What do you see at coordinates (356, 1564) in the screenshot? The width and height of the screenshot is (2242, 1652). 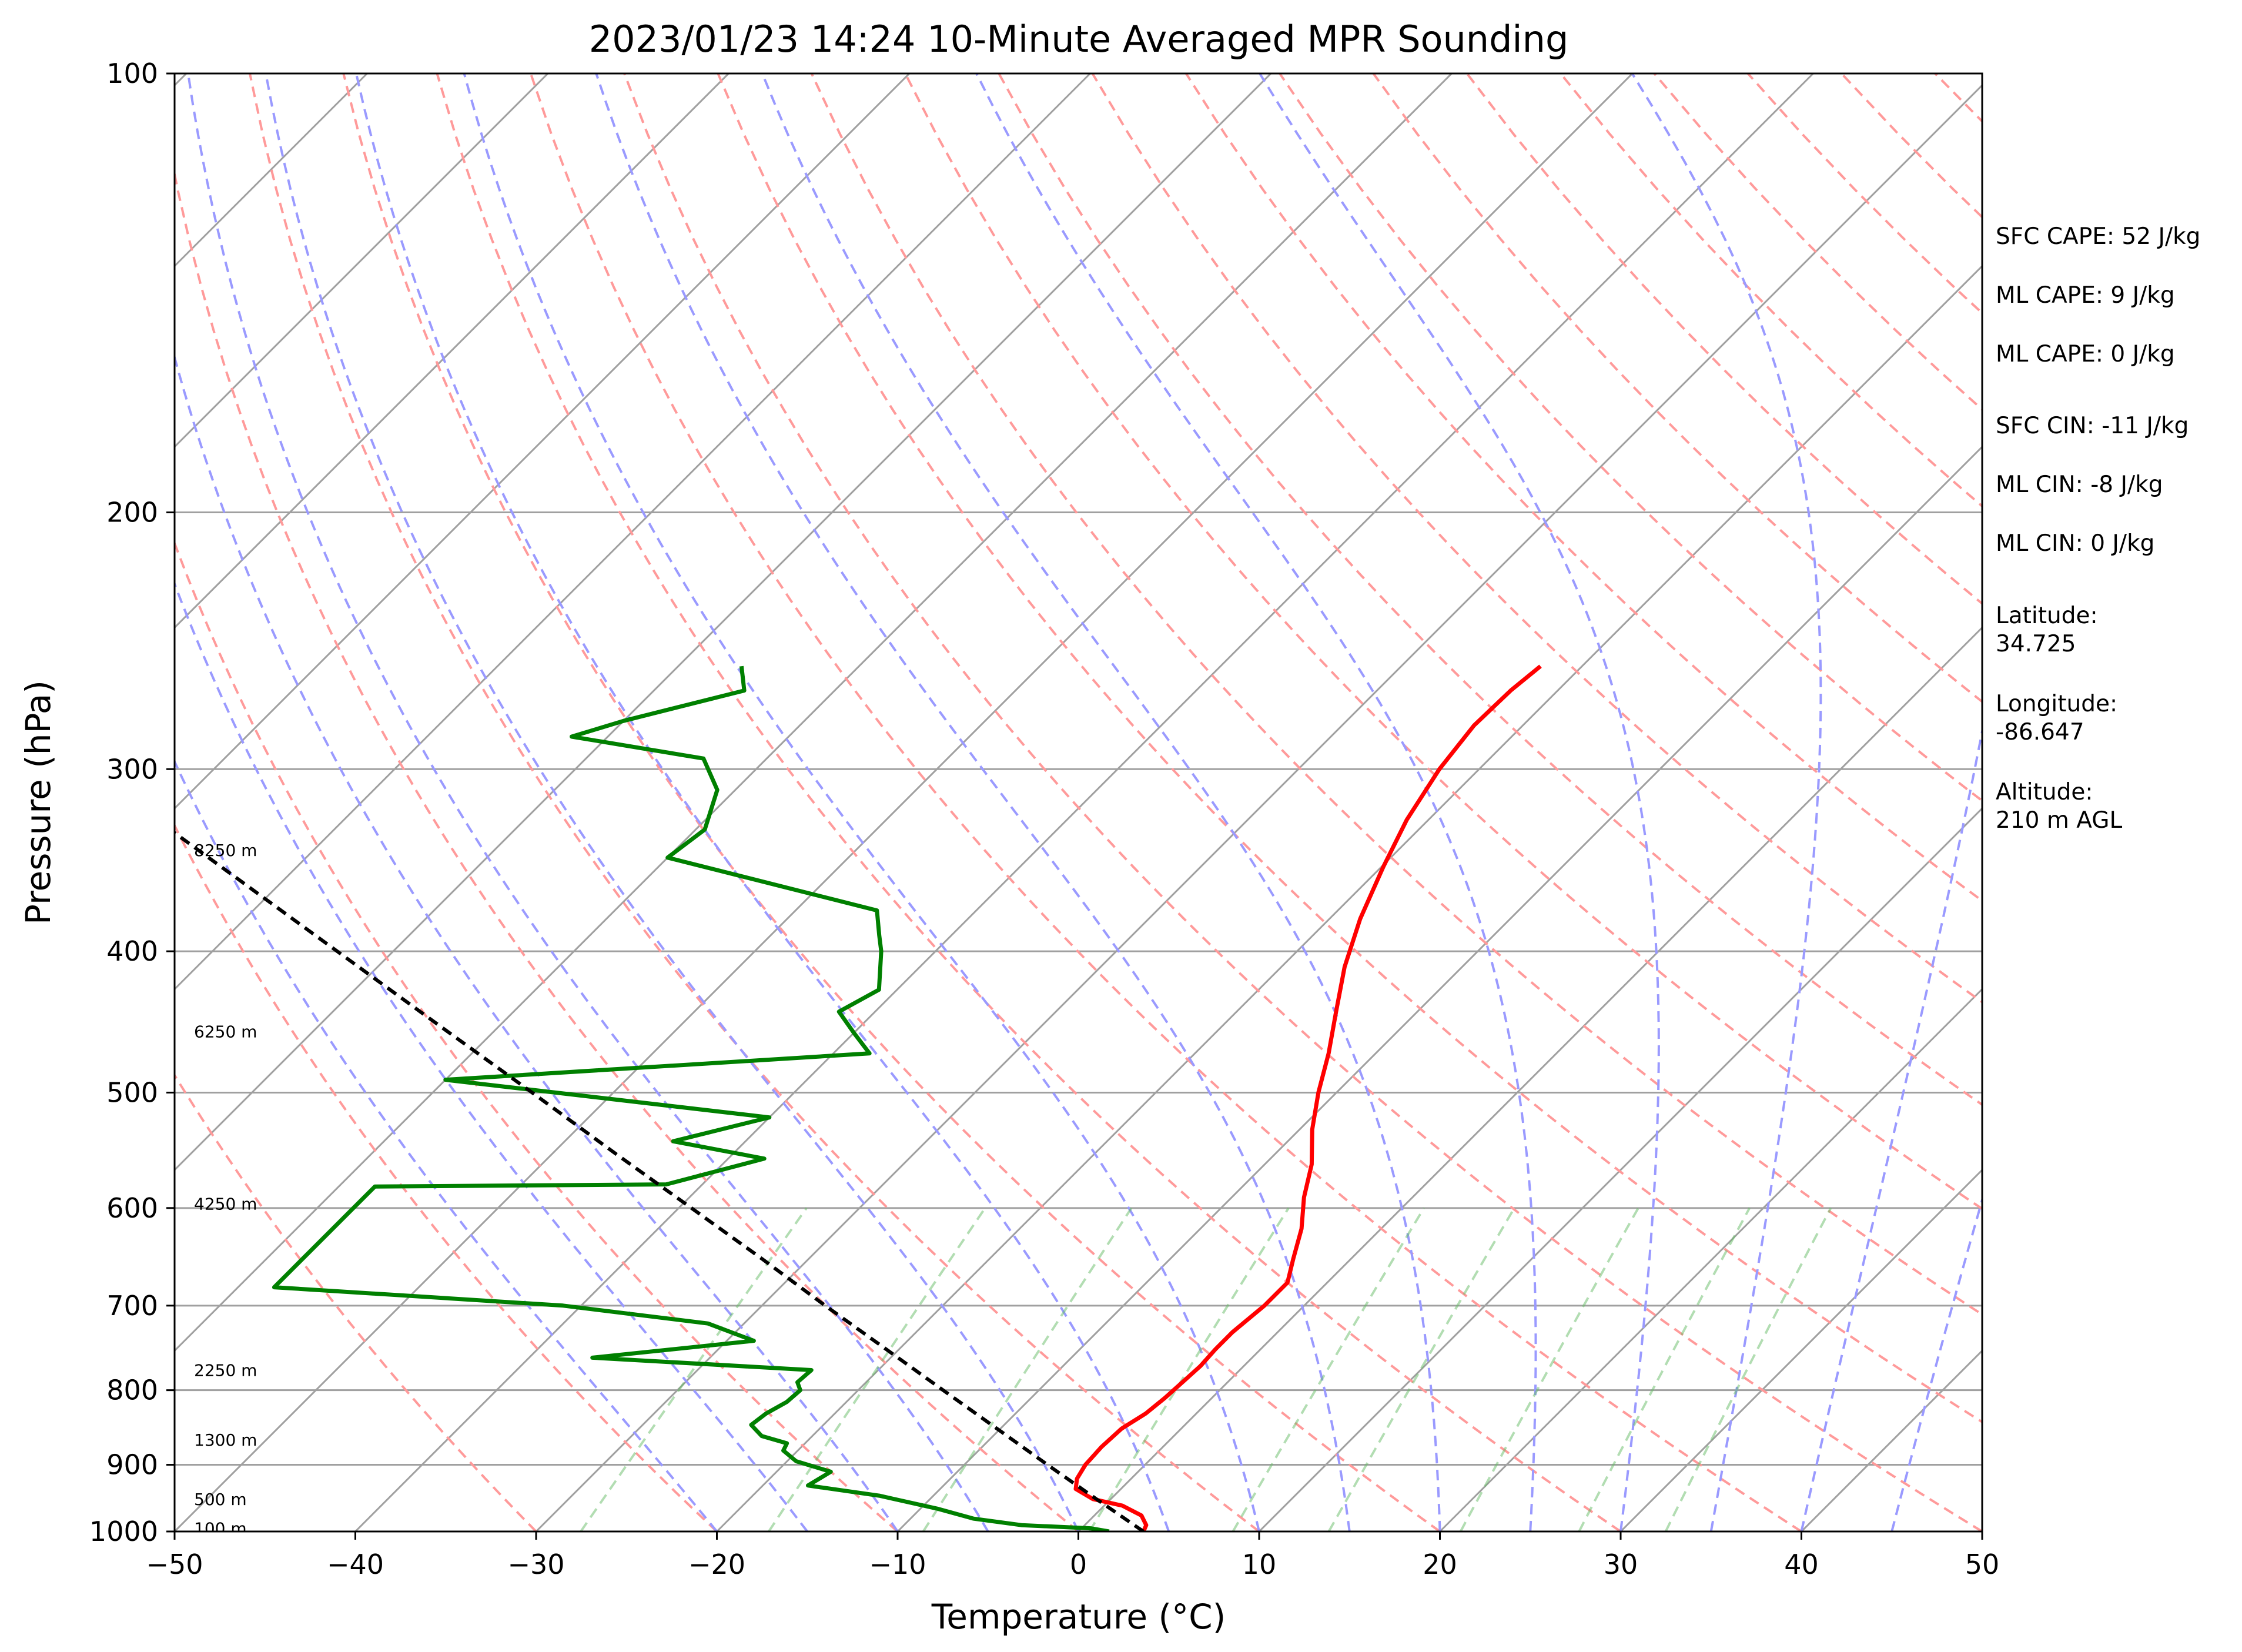 I see `x-tick-label: −40` at bounding box center [356, 1564].